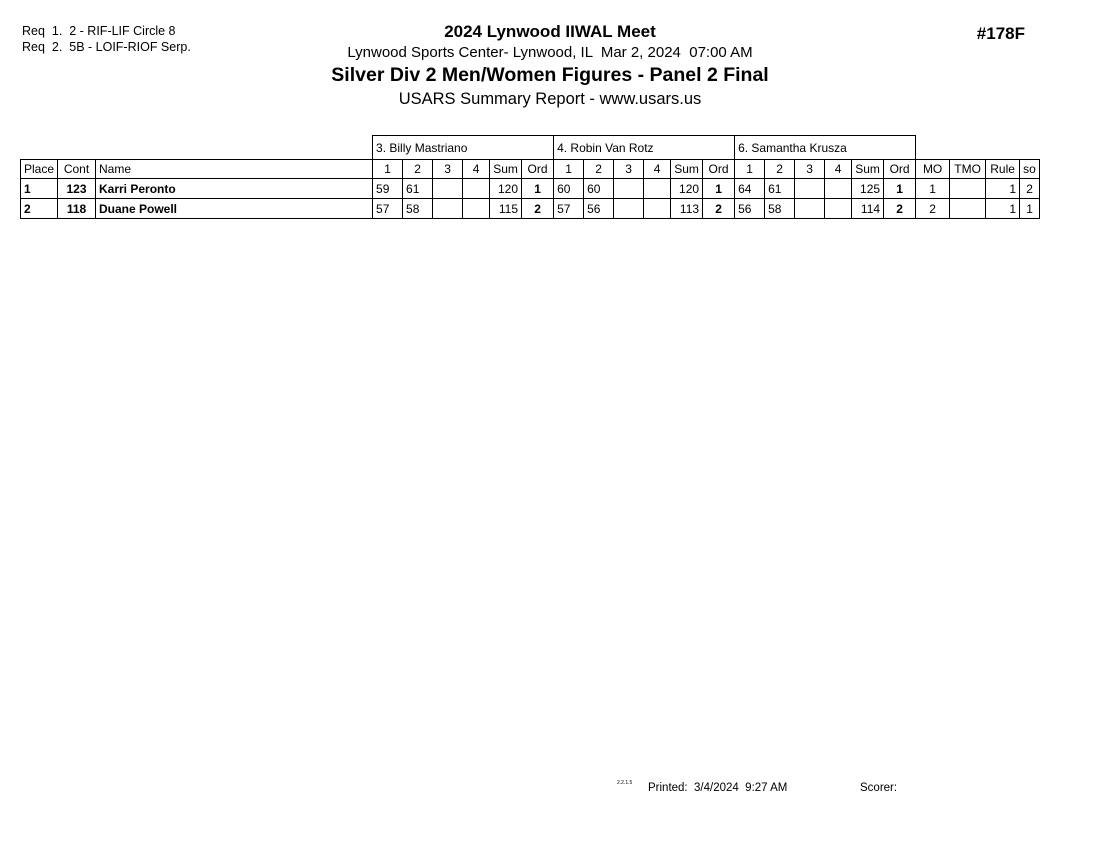  What do you see at coordinates (1030, 188) in the screenshot?
I see `so-value: 2` at bounding box center [1030, 188].